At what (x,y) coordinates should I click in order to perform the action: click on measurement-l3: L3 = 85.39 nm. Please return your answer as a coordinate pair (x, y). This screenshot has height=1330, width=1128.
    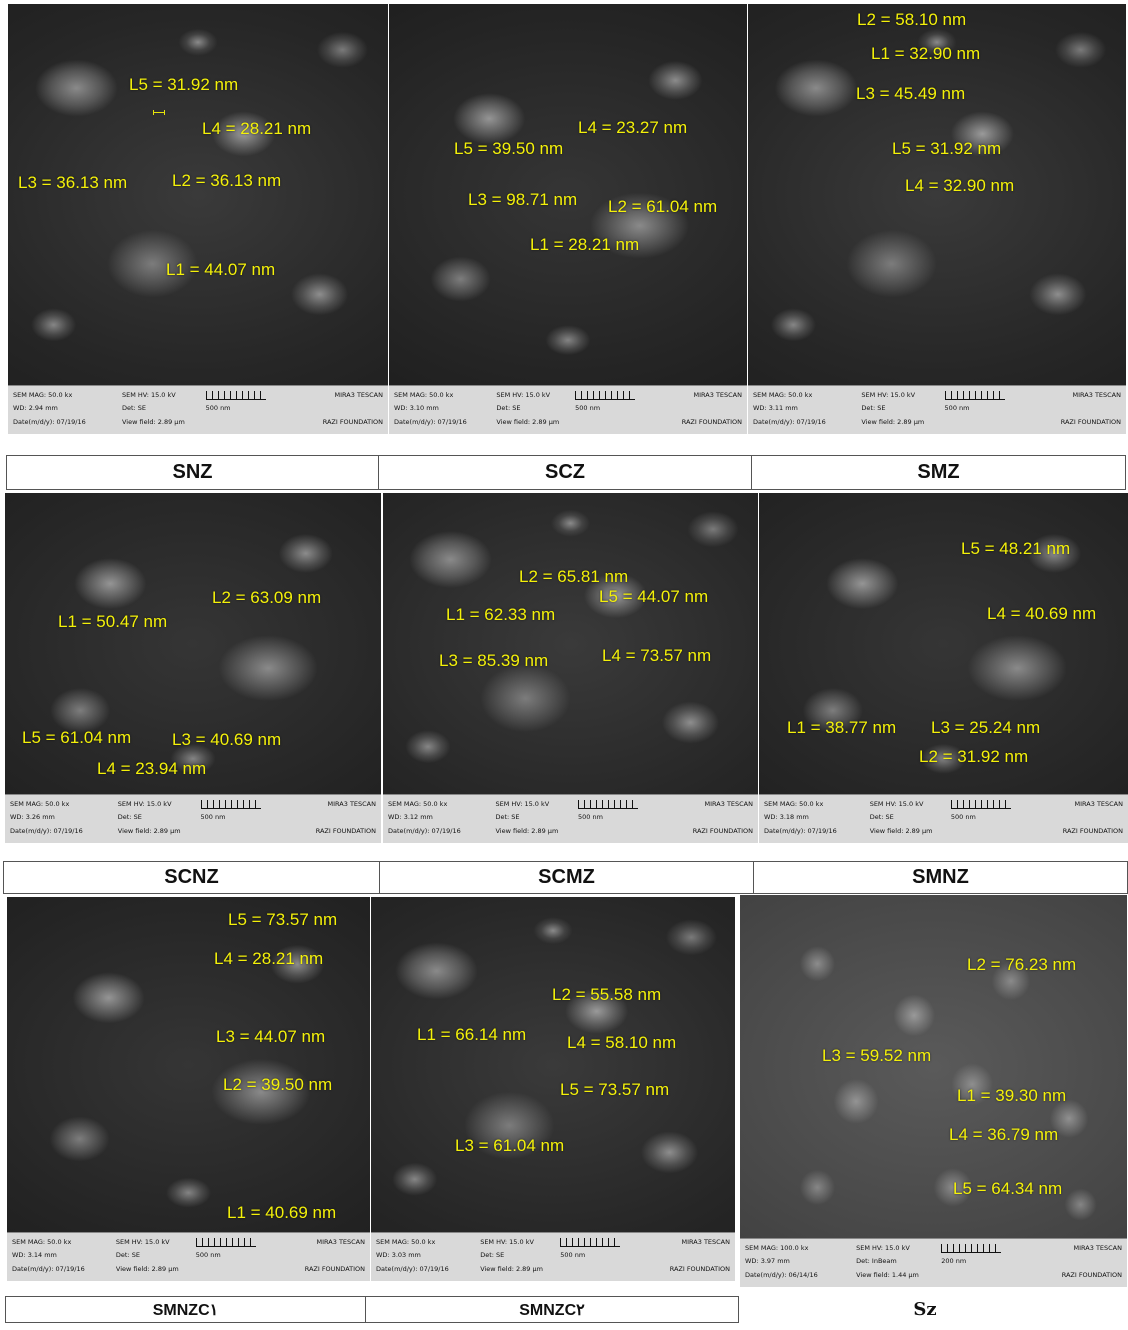
    Looking at the image, I should click on (494, 660).